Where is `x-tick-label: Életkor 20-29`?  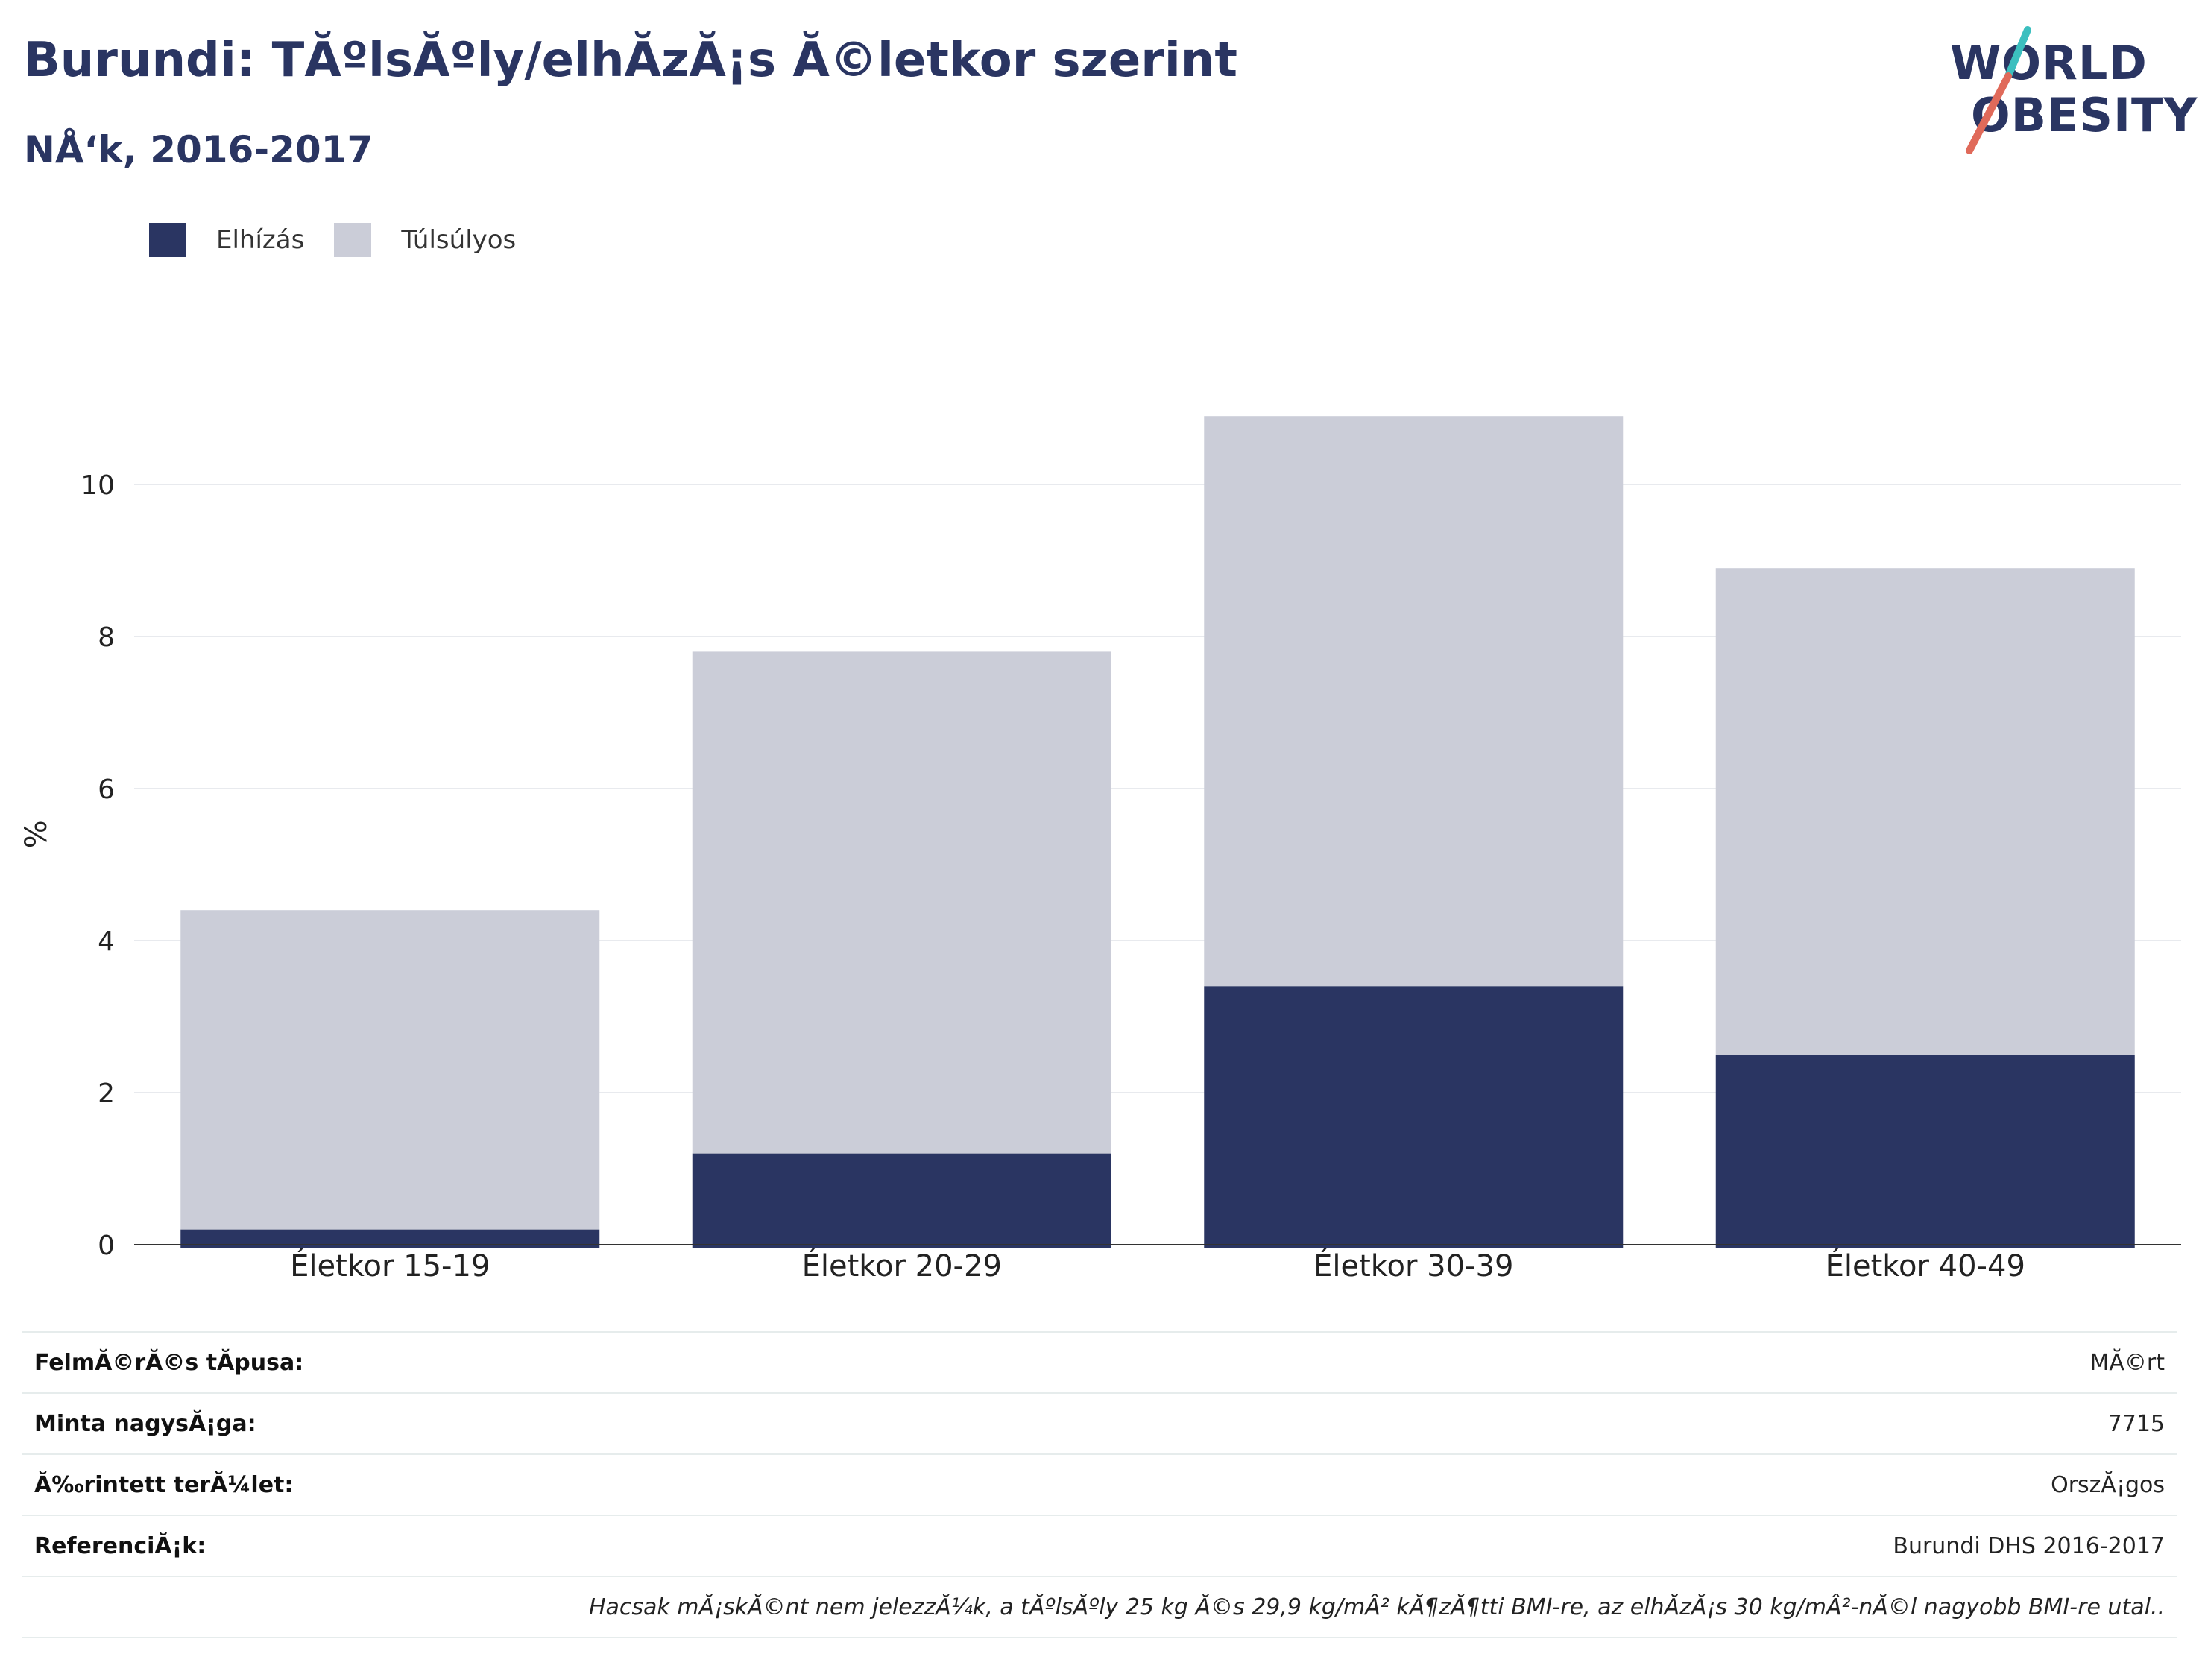
x-tick-label: Életkor 20-29 is located at coordinates (902, 1265).